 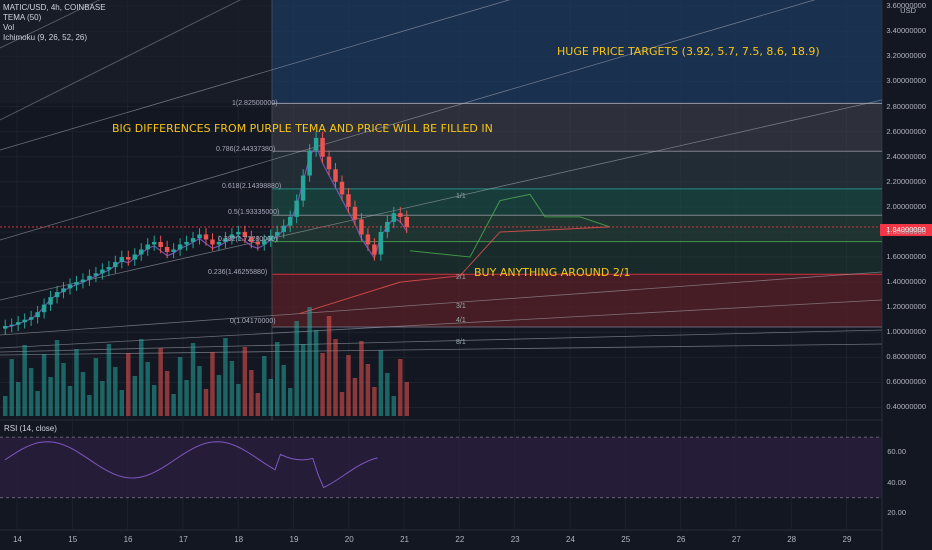 What do you see at coordinates (847, 539) in the screenshot?
I see `time-tick-label: 29` at bounding box center [847, 539].